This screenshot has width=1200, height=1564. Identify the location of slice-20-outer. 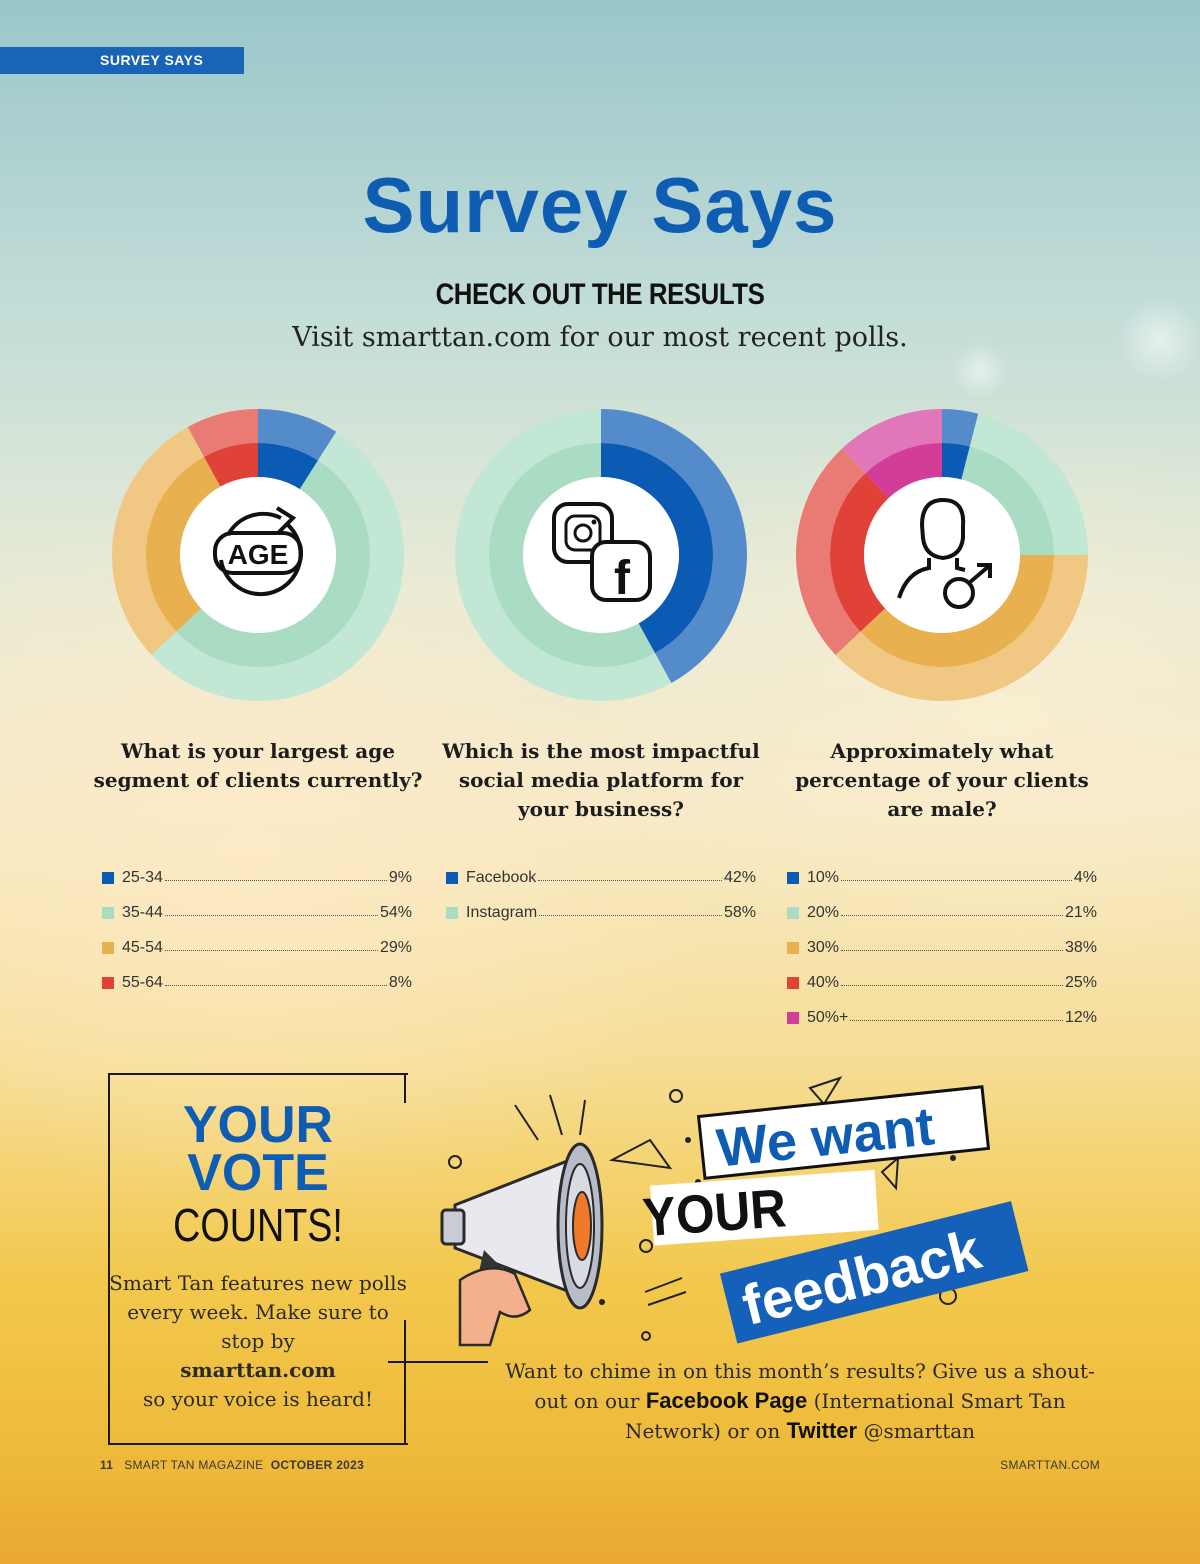
(1028, 484).